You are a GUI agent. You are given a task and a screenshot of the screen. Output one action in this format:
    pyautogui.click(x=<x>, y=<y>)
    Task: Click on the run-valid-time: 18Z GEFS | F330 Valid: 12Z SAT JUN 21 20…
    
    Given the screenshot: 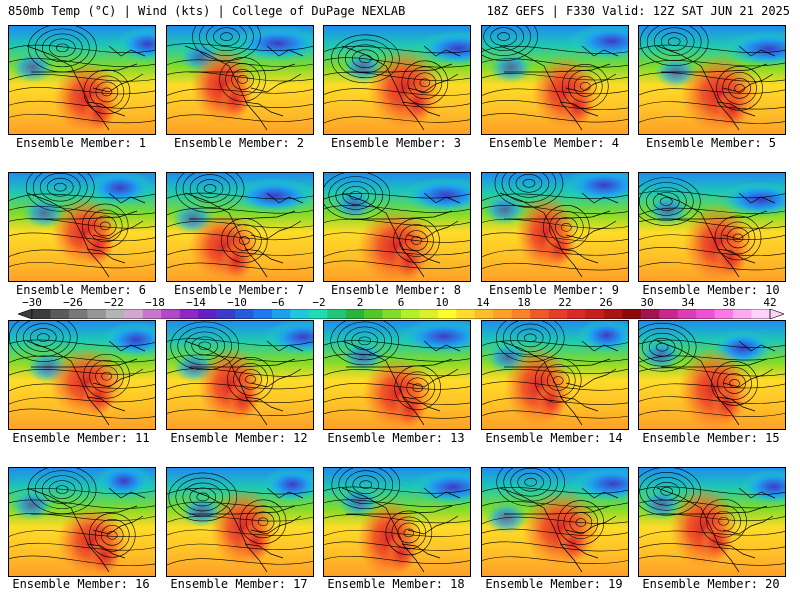 What is the action you would take?
    pyautogui.click(x=638, y=11)
    